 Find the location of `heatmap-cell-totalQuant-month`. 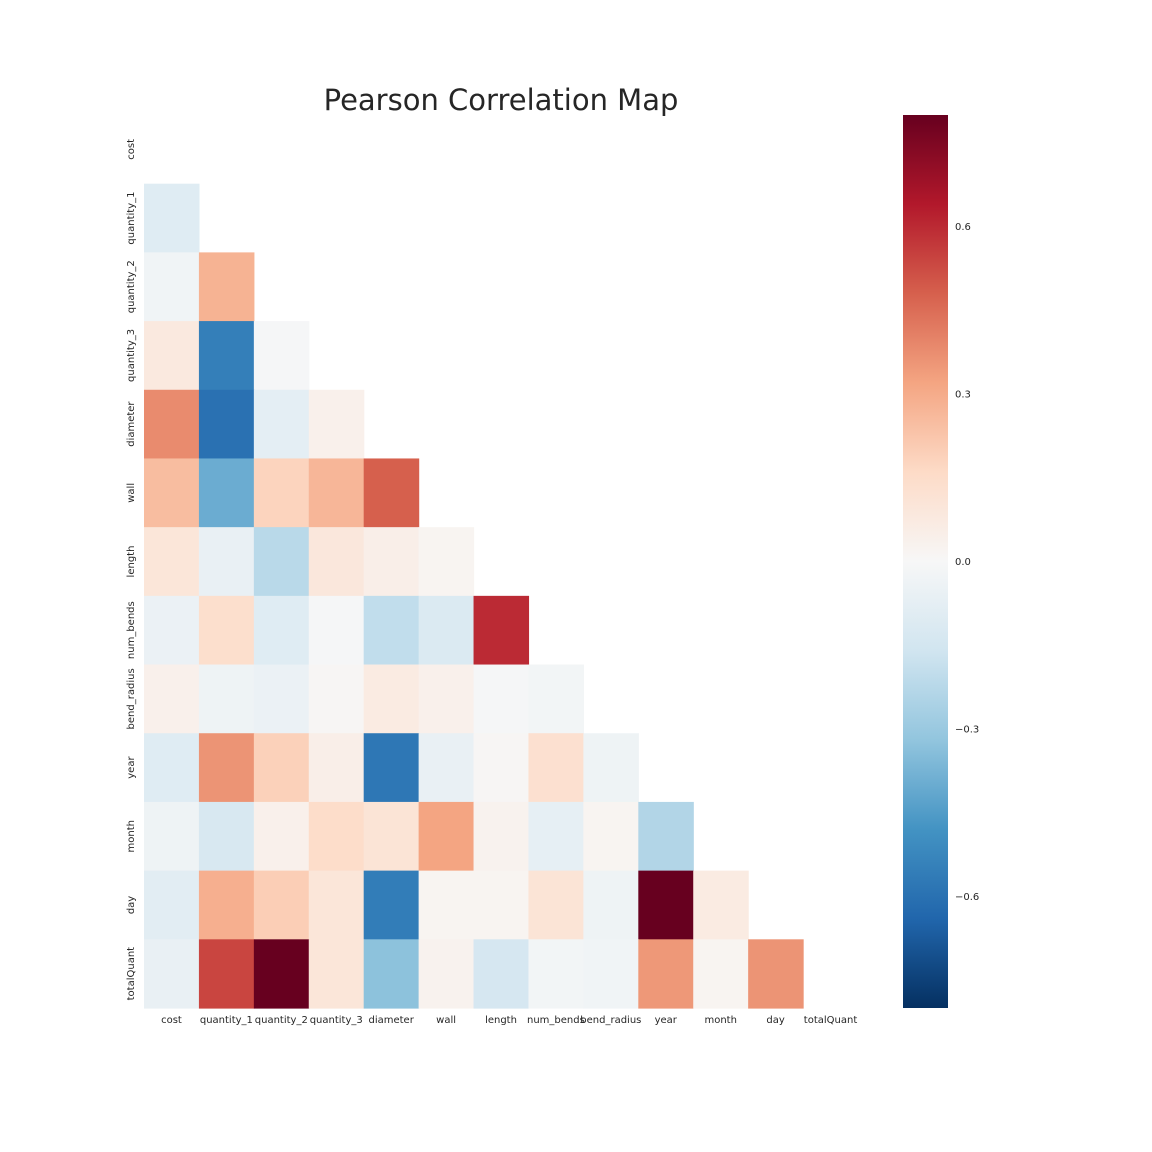

heatmap-cell-totalQuant-month is located at coordinates (721, 974).